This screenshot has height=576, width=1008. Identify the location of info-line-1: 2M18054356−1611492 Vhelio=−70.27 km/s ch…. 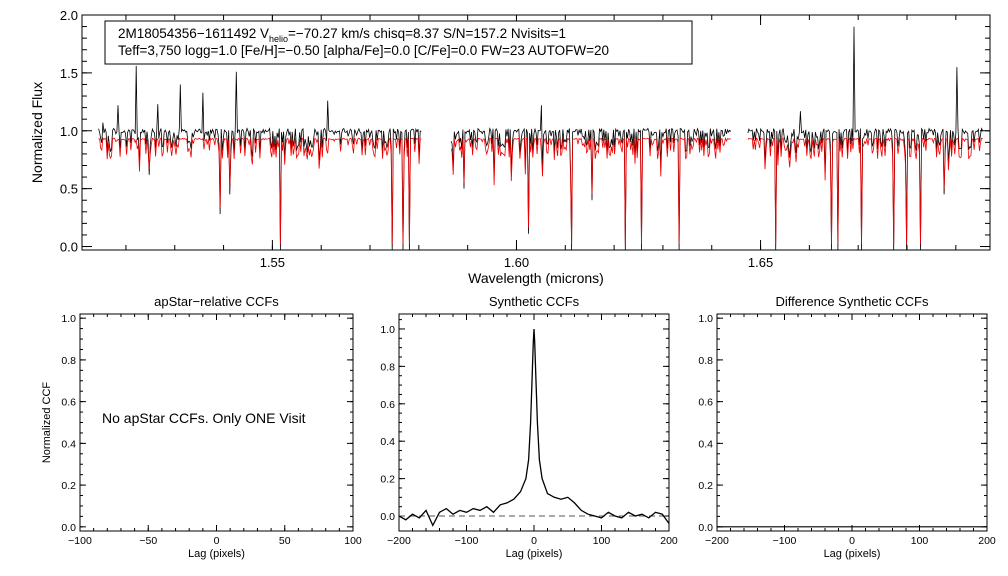
(342, 35).